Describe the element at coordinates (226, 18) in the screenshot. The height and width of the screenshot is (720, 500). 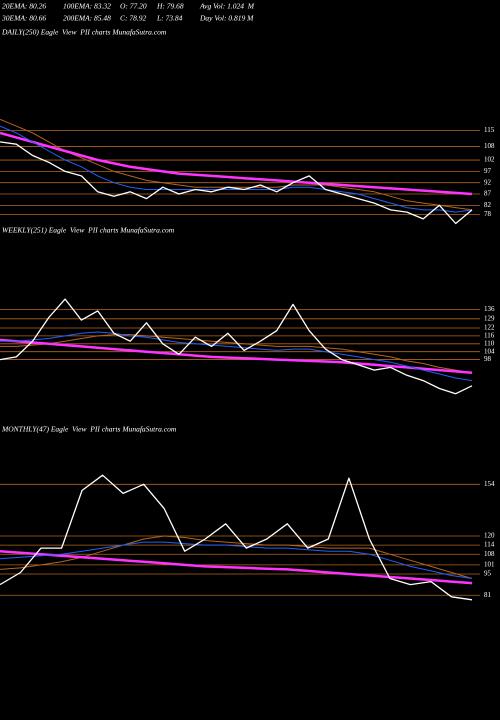
I see `stat: Day Vol: 0.819 M` at that location.